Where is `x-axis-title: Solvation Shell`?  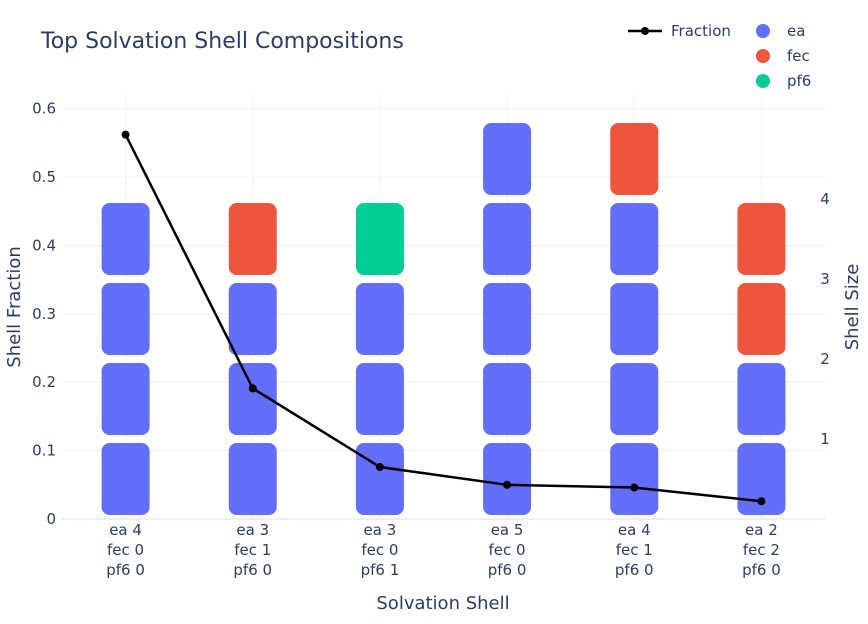
x-axis-title: Solvation Shell is located at coordinates (442, 603).